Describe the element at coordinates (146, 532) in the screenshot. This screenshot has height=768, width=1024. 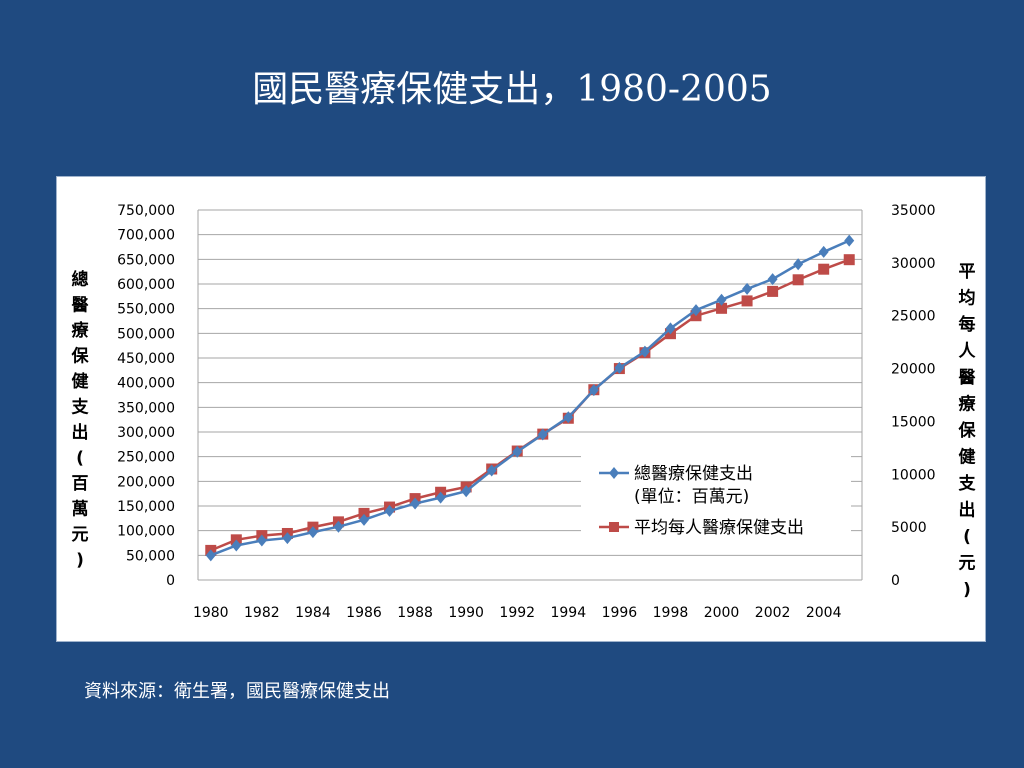
I see `left-tick-label: 100,000` at that location.